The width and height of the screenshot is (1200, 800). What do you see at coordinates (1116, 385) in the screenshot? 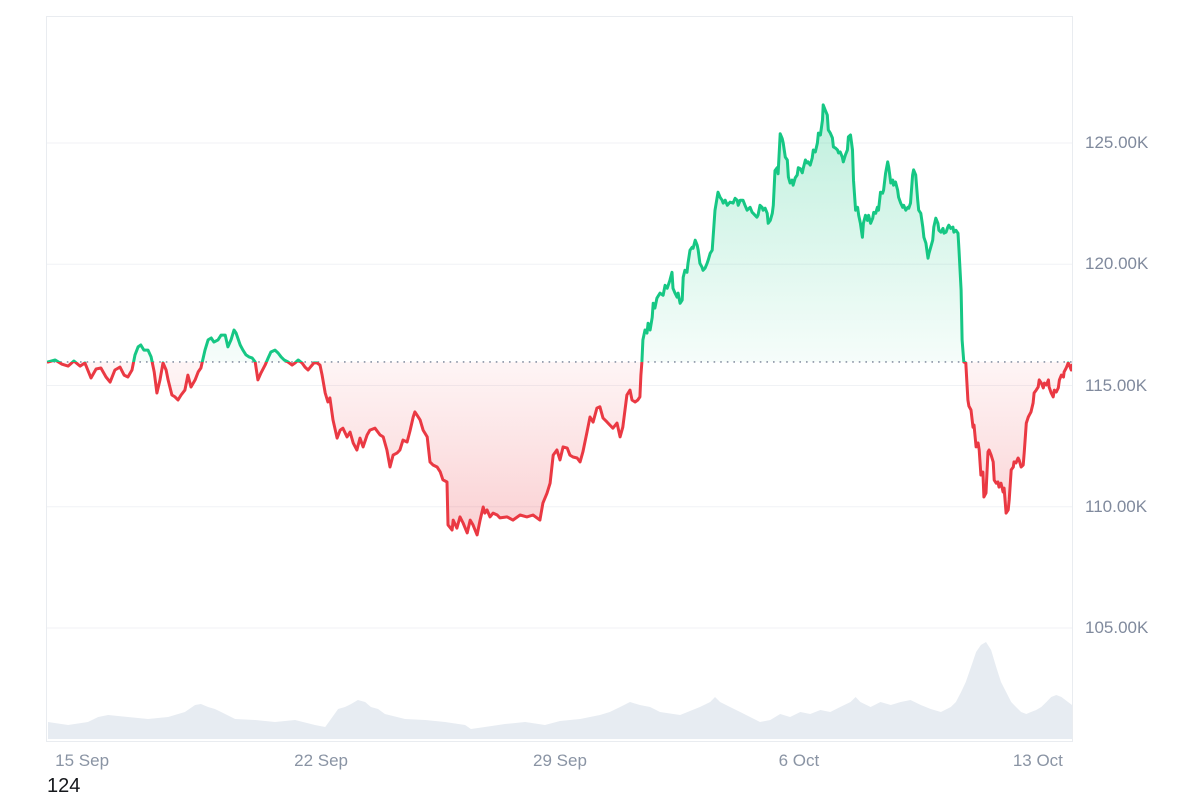
I see `y-axis-tick-115: 115.00K` at bounding box center [1116, 385].